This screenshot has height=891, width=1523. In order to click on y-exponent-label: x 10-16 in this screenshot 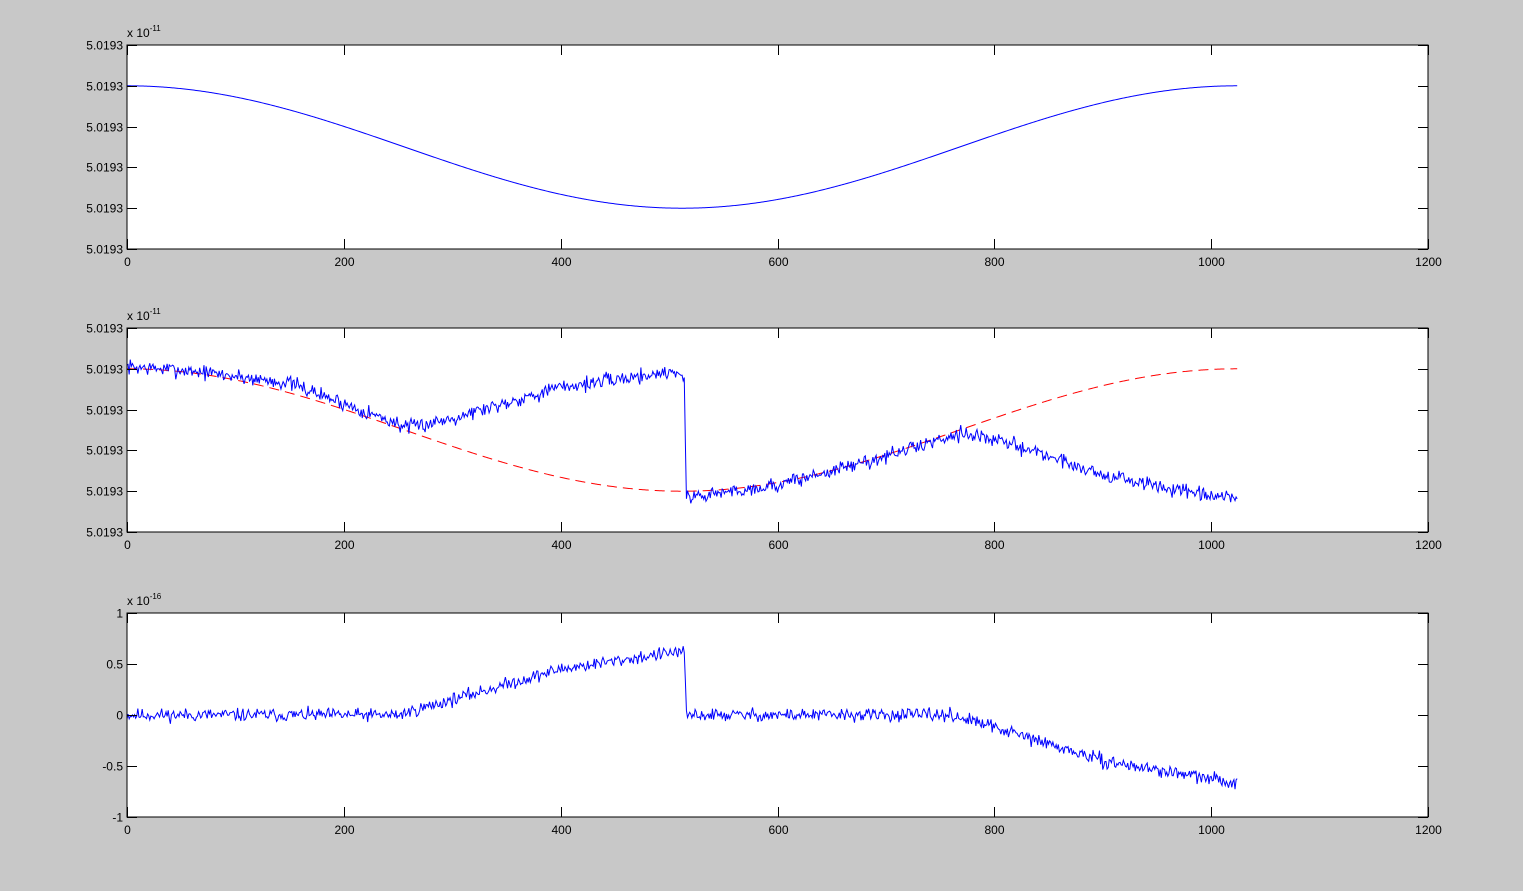, I will do `click(144, 600)`.